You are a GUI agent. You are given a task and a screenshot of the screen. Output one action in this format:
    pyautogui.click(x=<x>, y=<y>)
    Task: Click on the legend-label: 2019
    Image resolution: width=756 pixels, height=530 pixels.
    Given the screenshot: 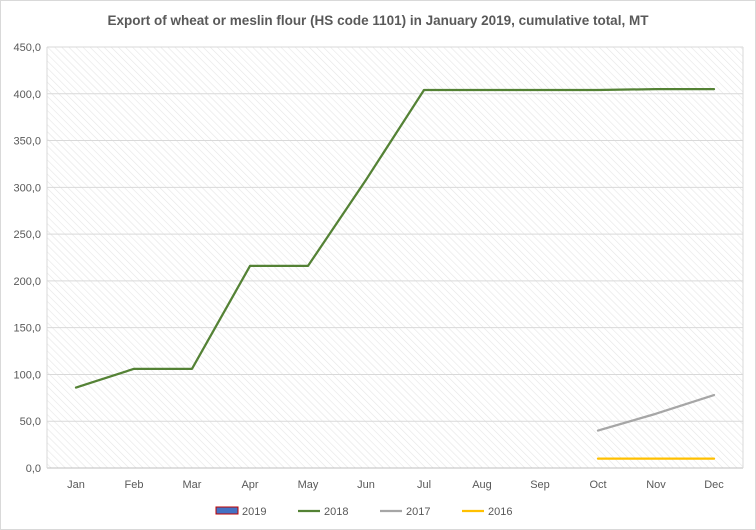 What is the action you would take?
    pyautogui.click(x=254, y=512)
    